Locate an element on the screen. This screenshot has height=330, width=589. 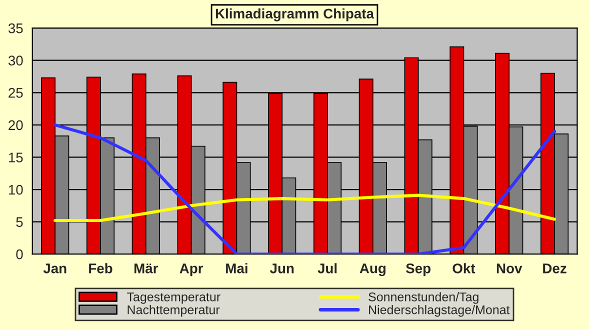
y-tick-label: 20 is located at coordinates (15, 125).